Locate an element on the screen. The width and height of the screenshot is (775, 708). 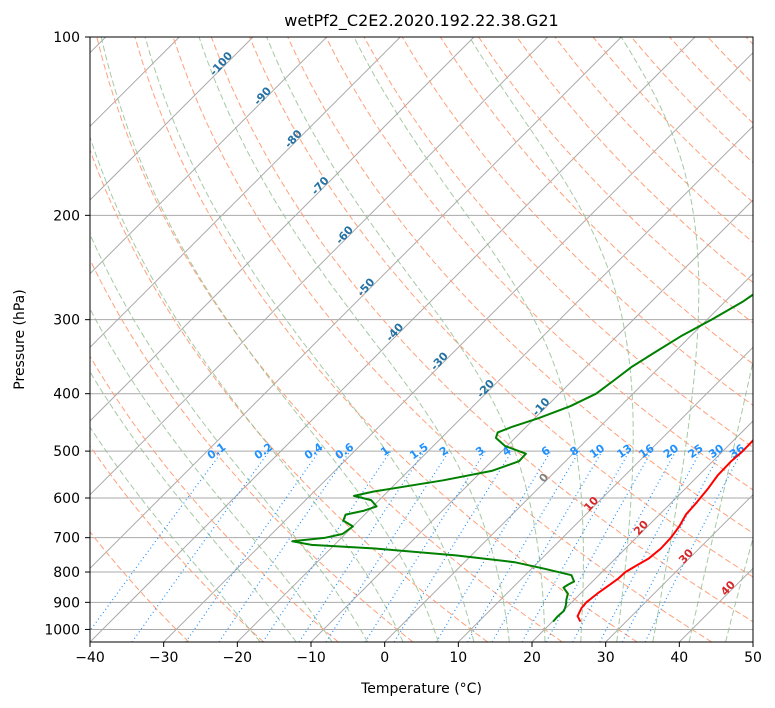
x-tick-label: 20 is located at coordinates (532, 658).